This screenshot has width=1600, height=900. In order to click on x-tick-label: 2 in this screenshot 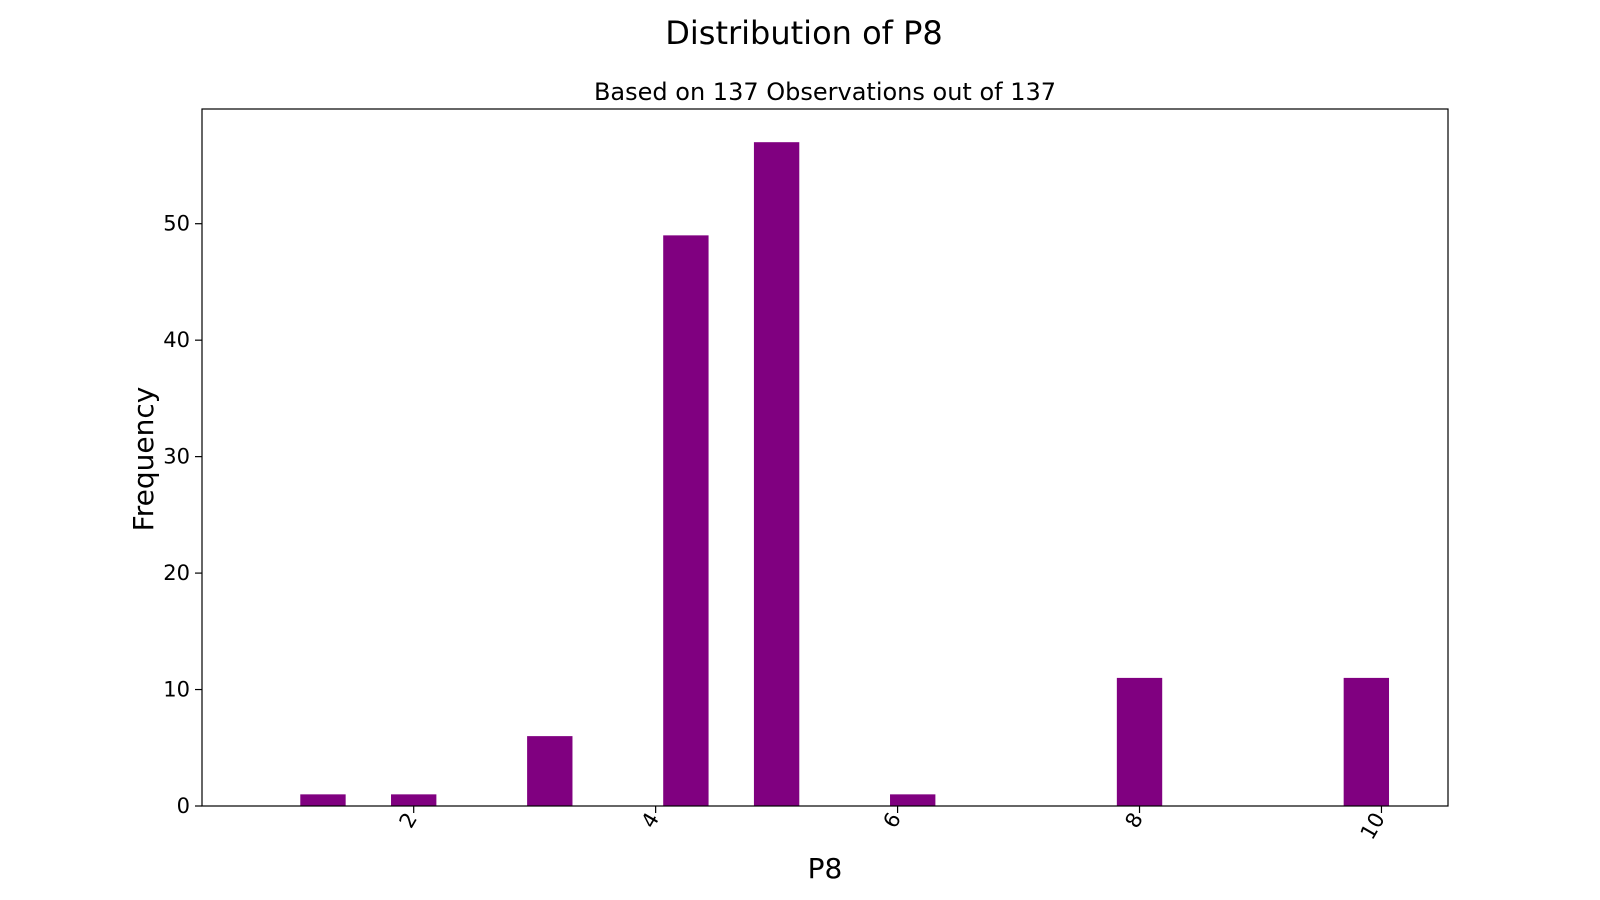, I will do `click(408, 821)`.